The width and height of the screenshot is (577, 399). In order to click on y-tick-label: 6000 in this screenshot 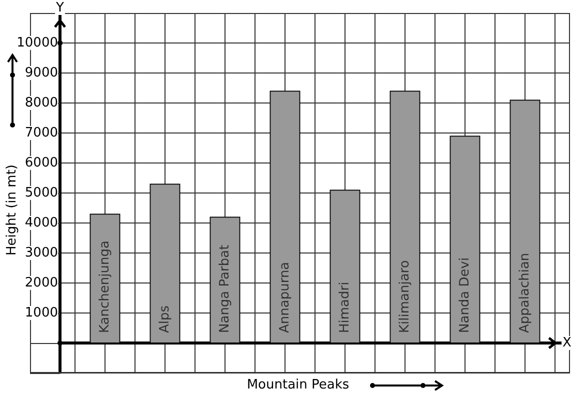, I will do `click(41, 162)`.